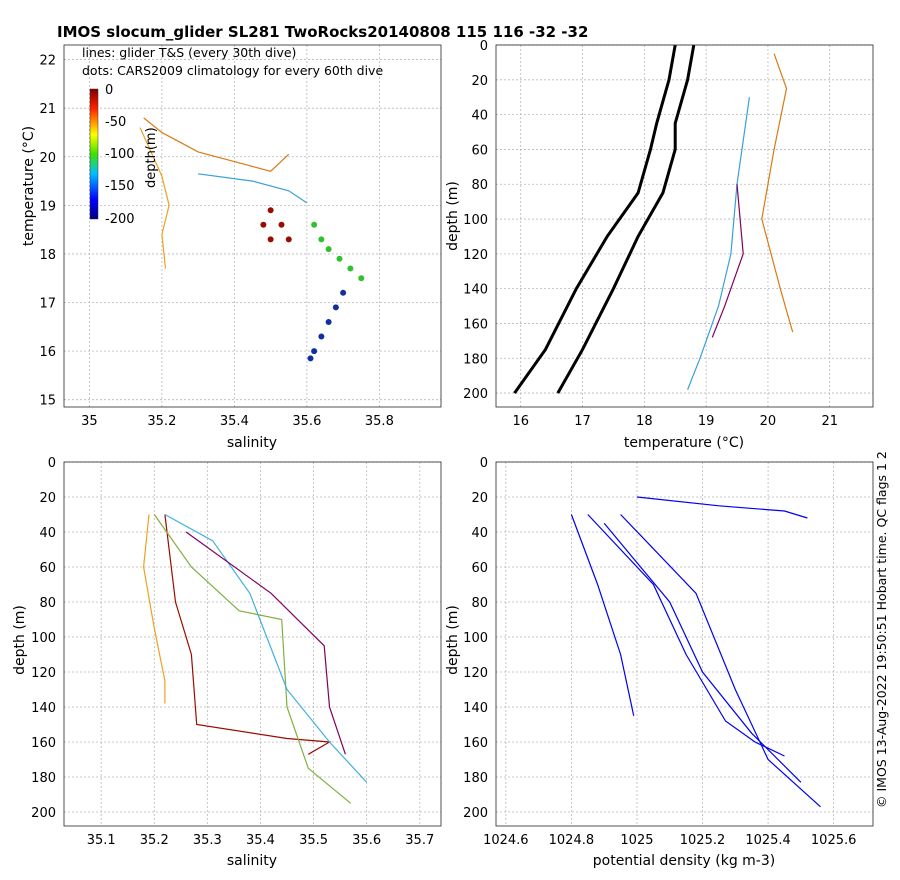  I want to click on colorbar-label: depth(m), so click(151, 157).